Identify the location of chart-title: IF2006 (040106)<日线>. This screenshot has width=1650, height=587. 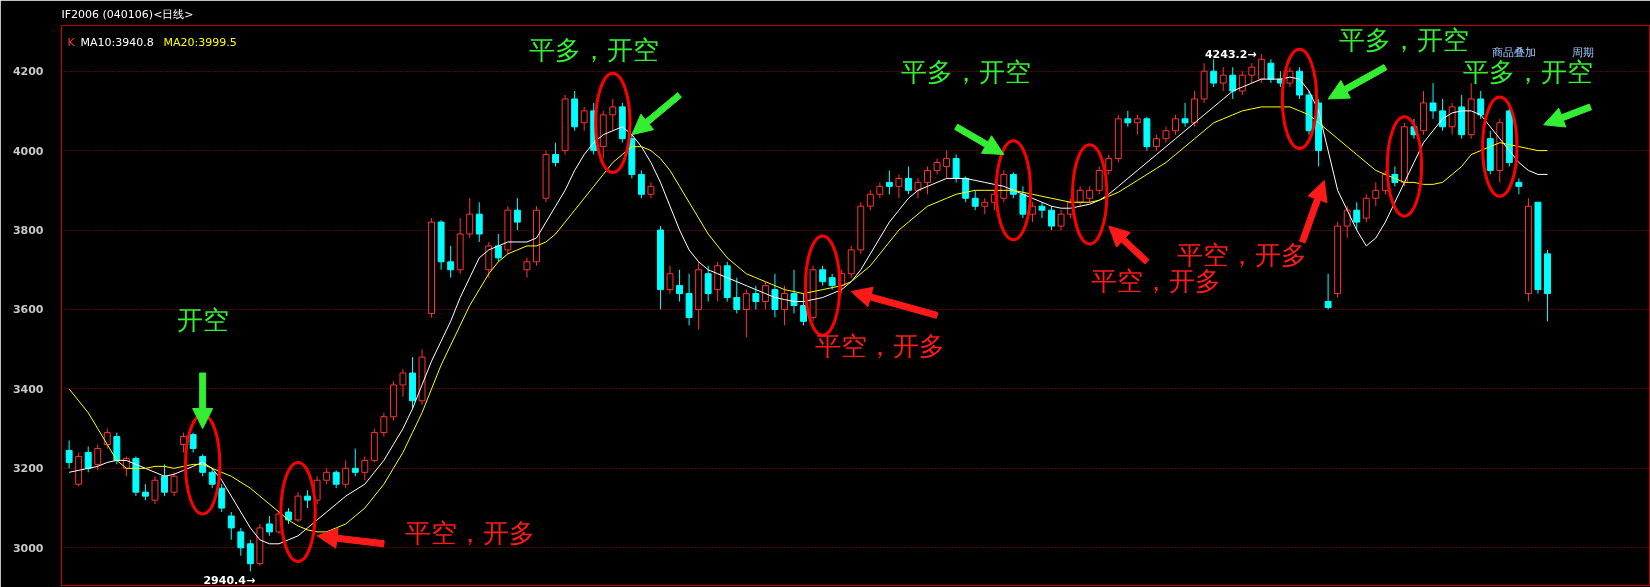
(127, 14).